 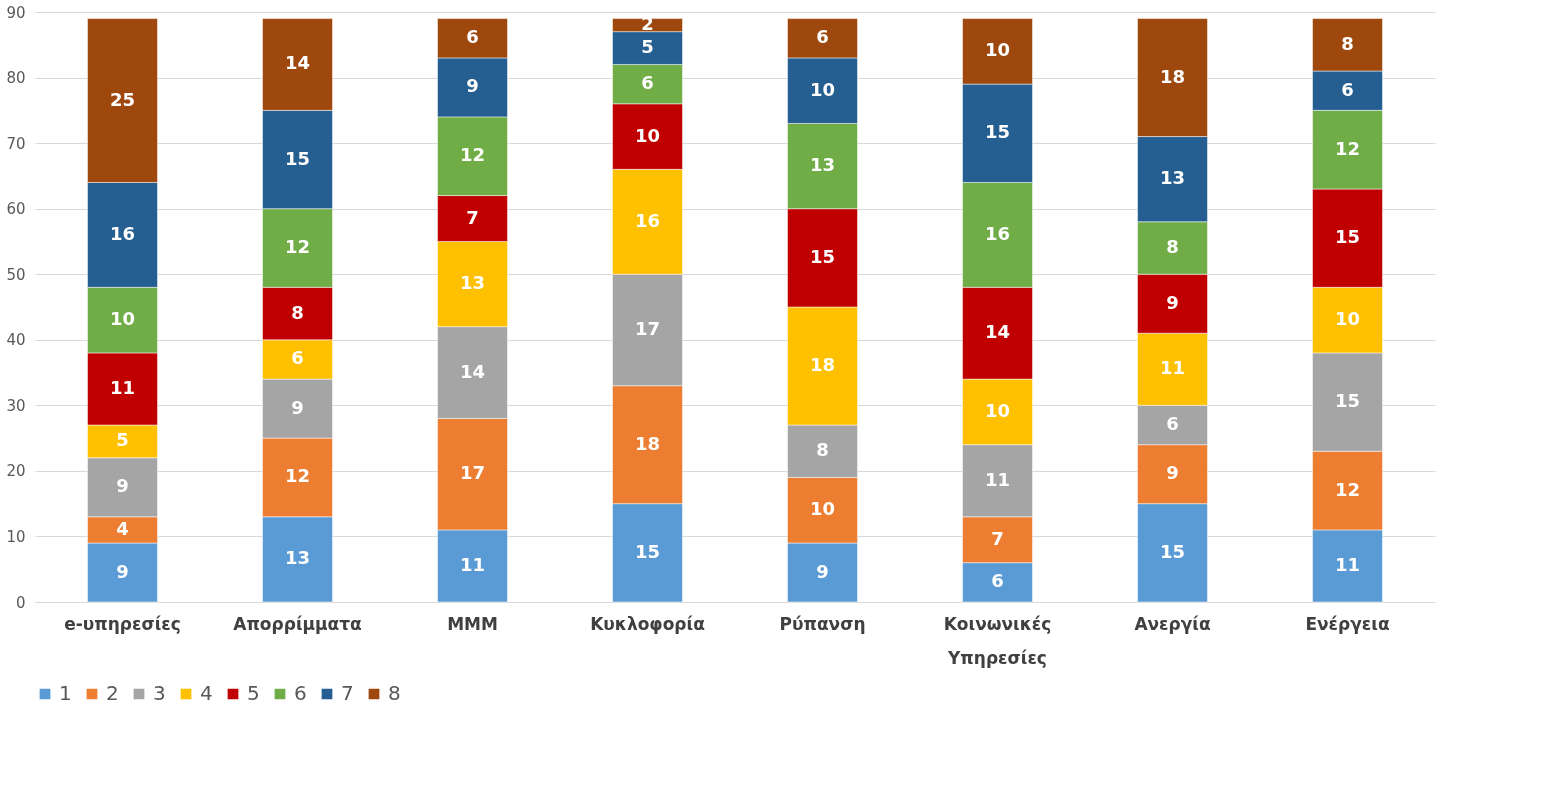 What do you see at coordinates (297, 623) in the screenshot?
I see `x-tick-label: Απορρίμματα` at bounding box center [297, 623].